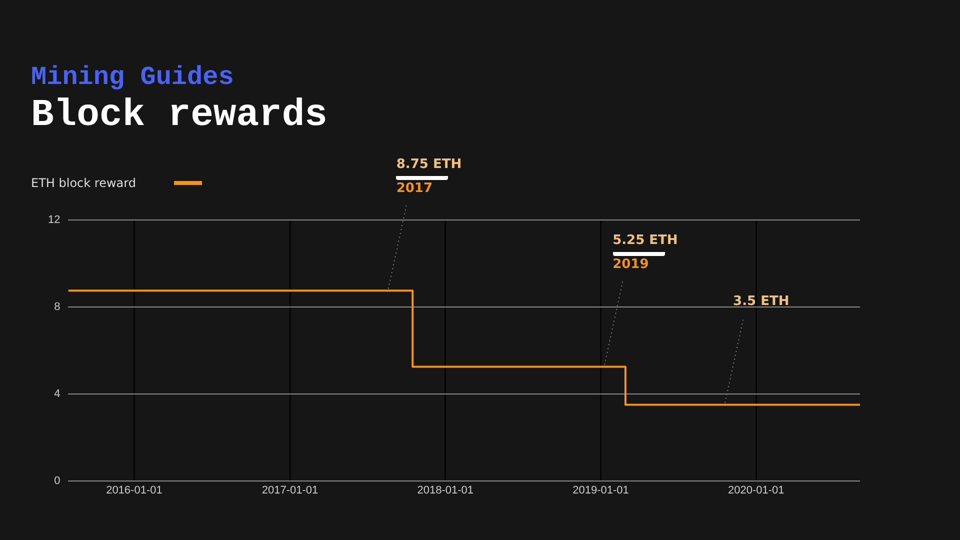 The width and height of the screenshot is (960, 540). I want to click on x-tick-label: 2020-01-01, so click(756, 490).